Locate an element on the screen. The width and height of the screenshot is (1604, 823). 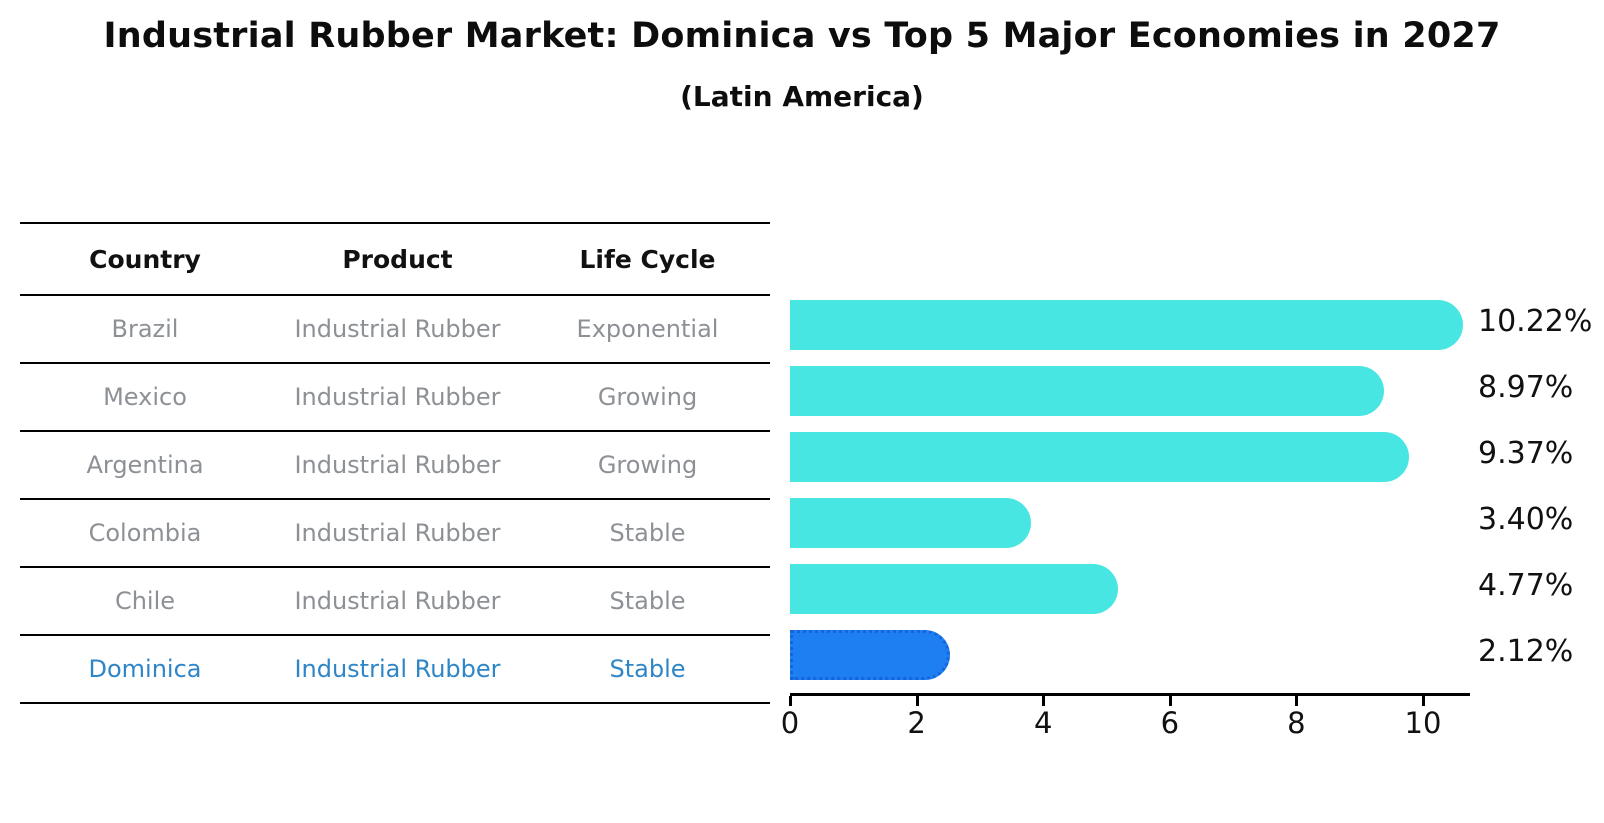
bar-mexico is located at coordinates (1087, 391).